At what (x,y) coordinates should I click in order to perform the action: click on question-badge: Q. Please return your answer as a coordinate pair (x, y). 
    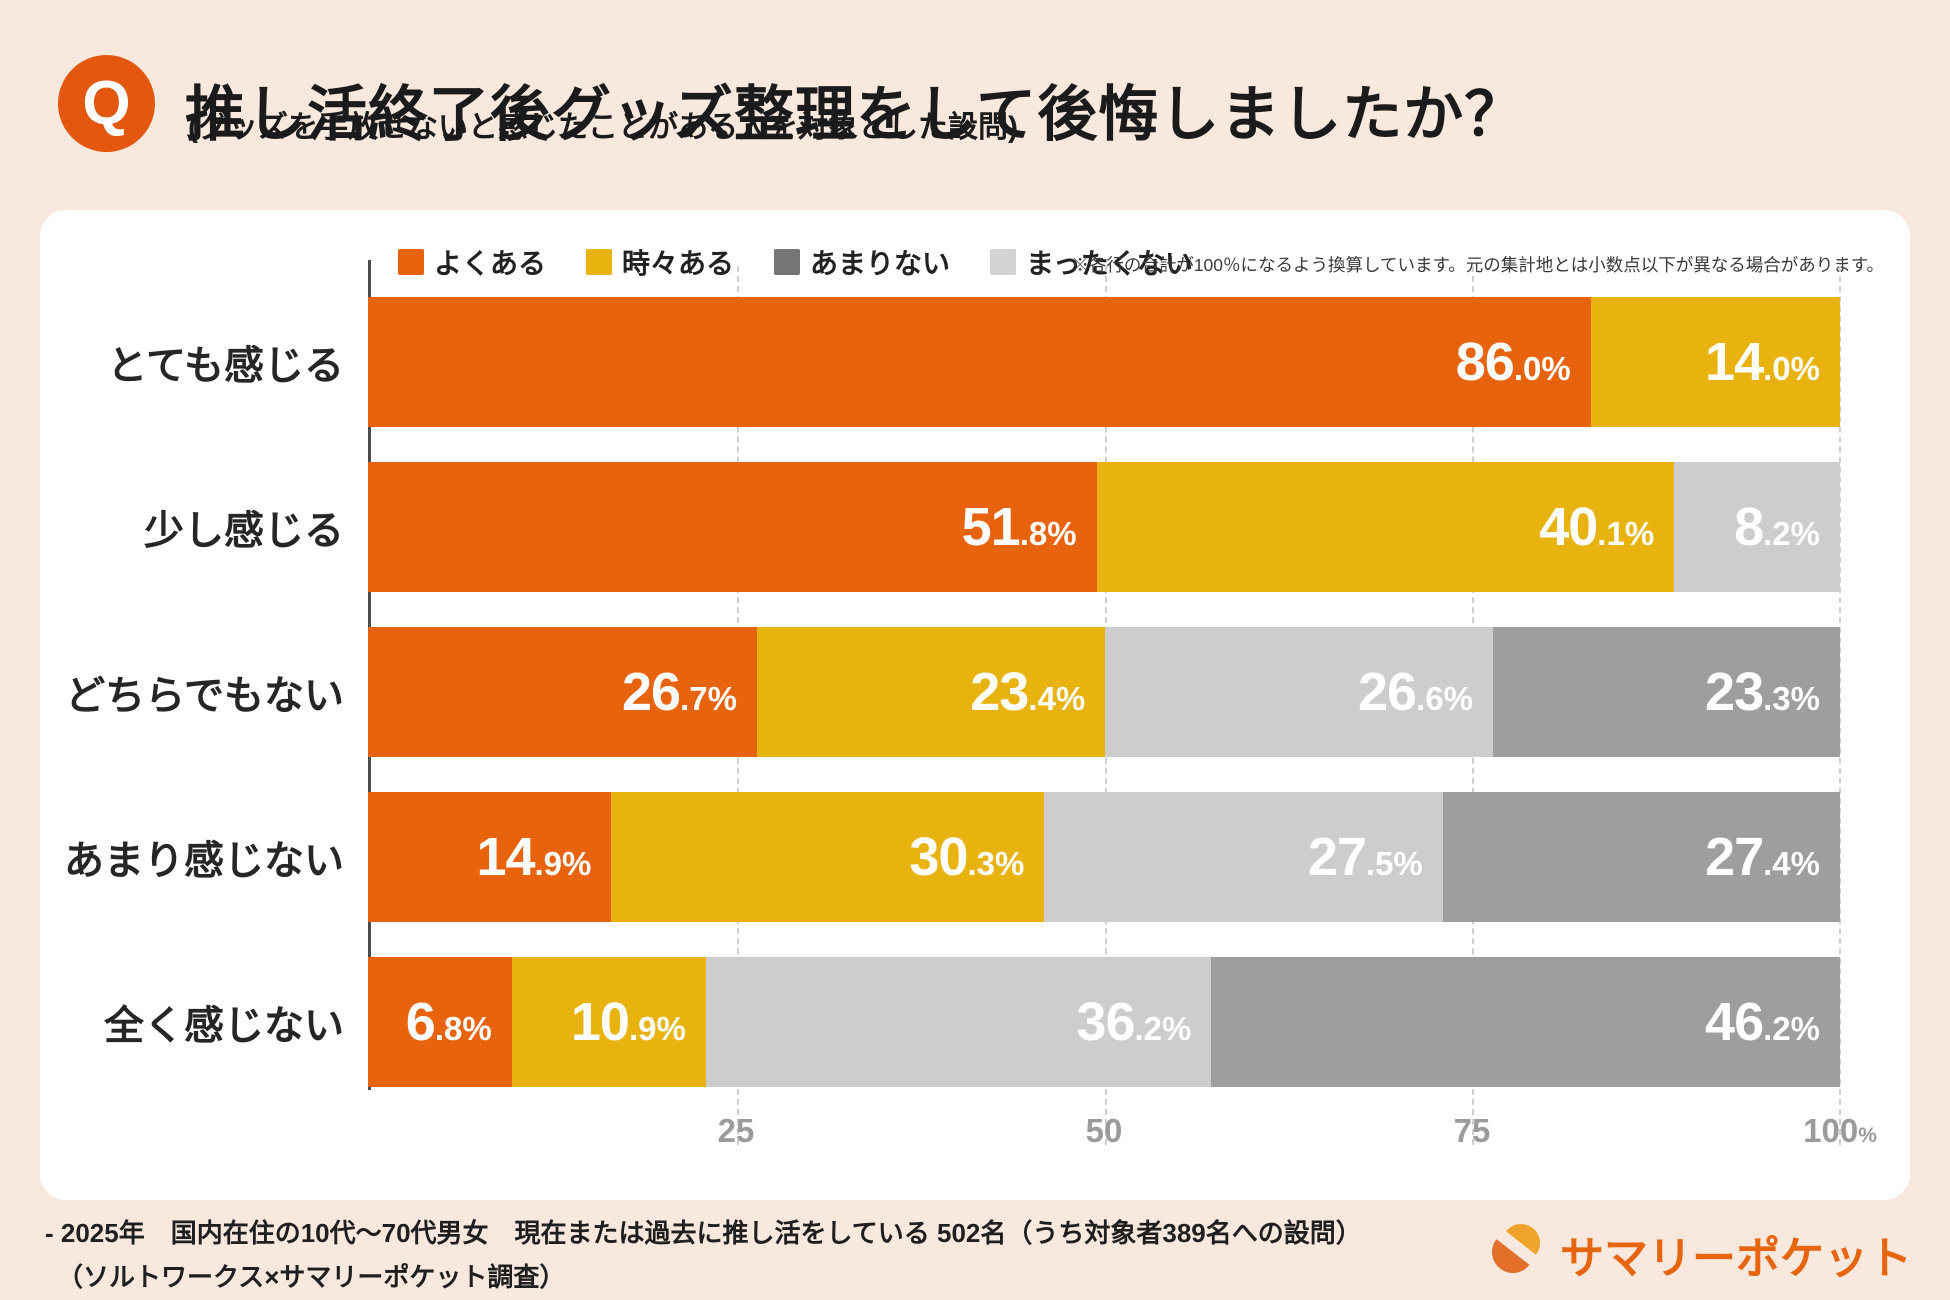
    Looking at the image, I should click on (106, 103).